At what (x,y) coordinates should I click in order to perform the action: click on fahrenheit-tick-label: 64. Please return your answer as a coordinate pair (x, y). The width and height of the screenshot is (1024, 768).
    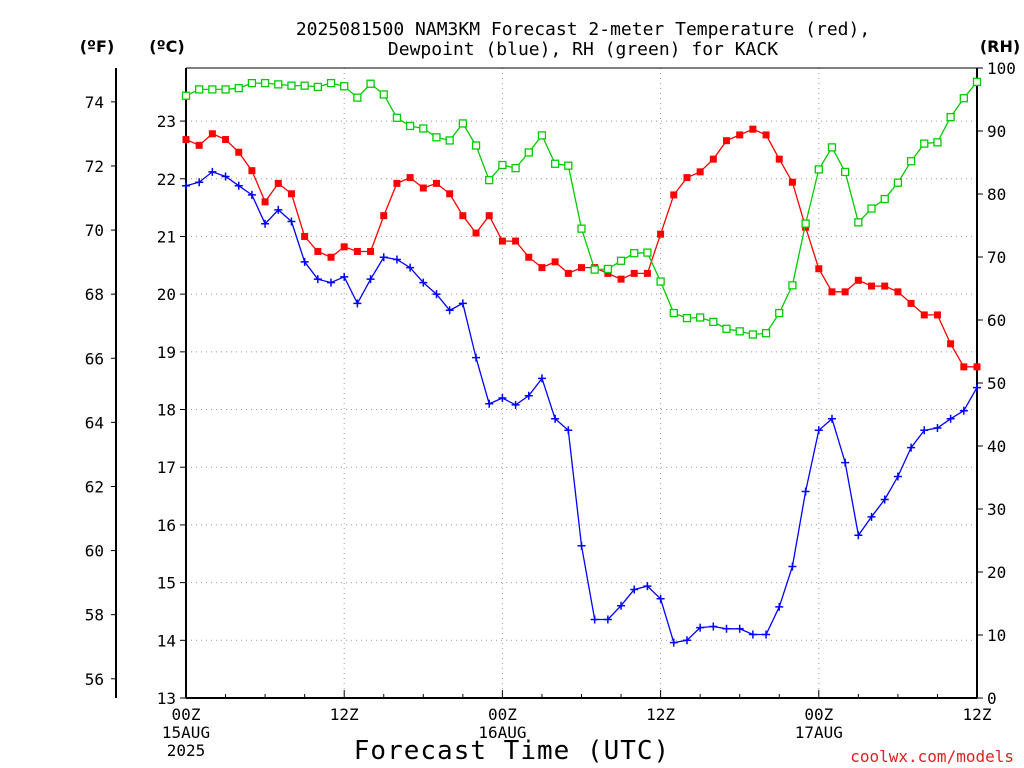
    Looking at the image, I should click on (94, 422).